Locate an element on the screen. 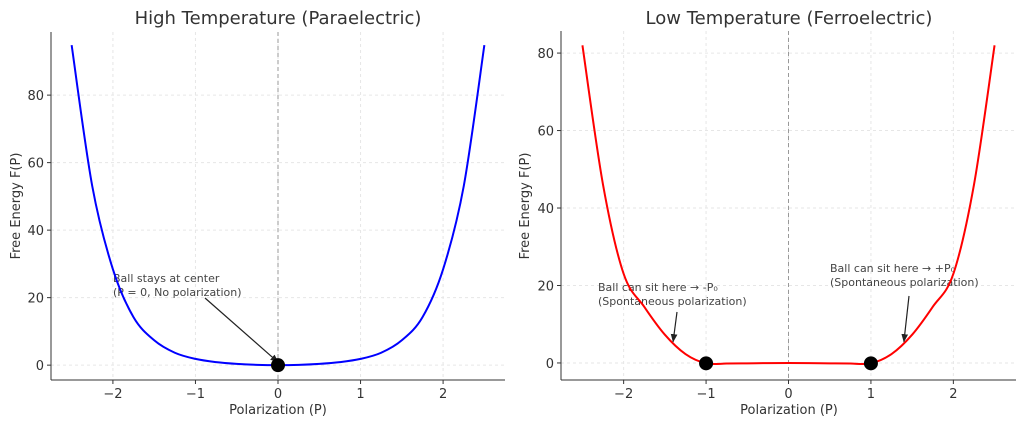 Image resolution: width=1024 pixels, height=427 pixels. chart-title: High Temperature (Paraelectric) is located at coordinates (278, 18).